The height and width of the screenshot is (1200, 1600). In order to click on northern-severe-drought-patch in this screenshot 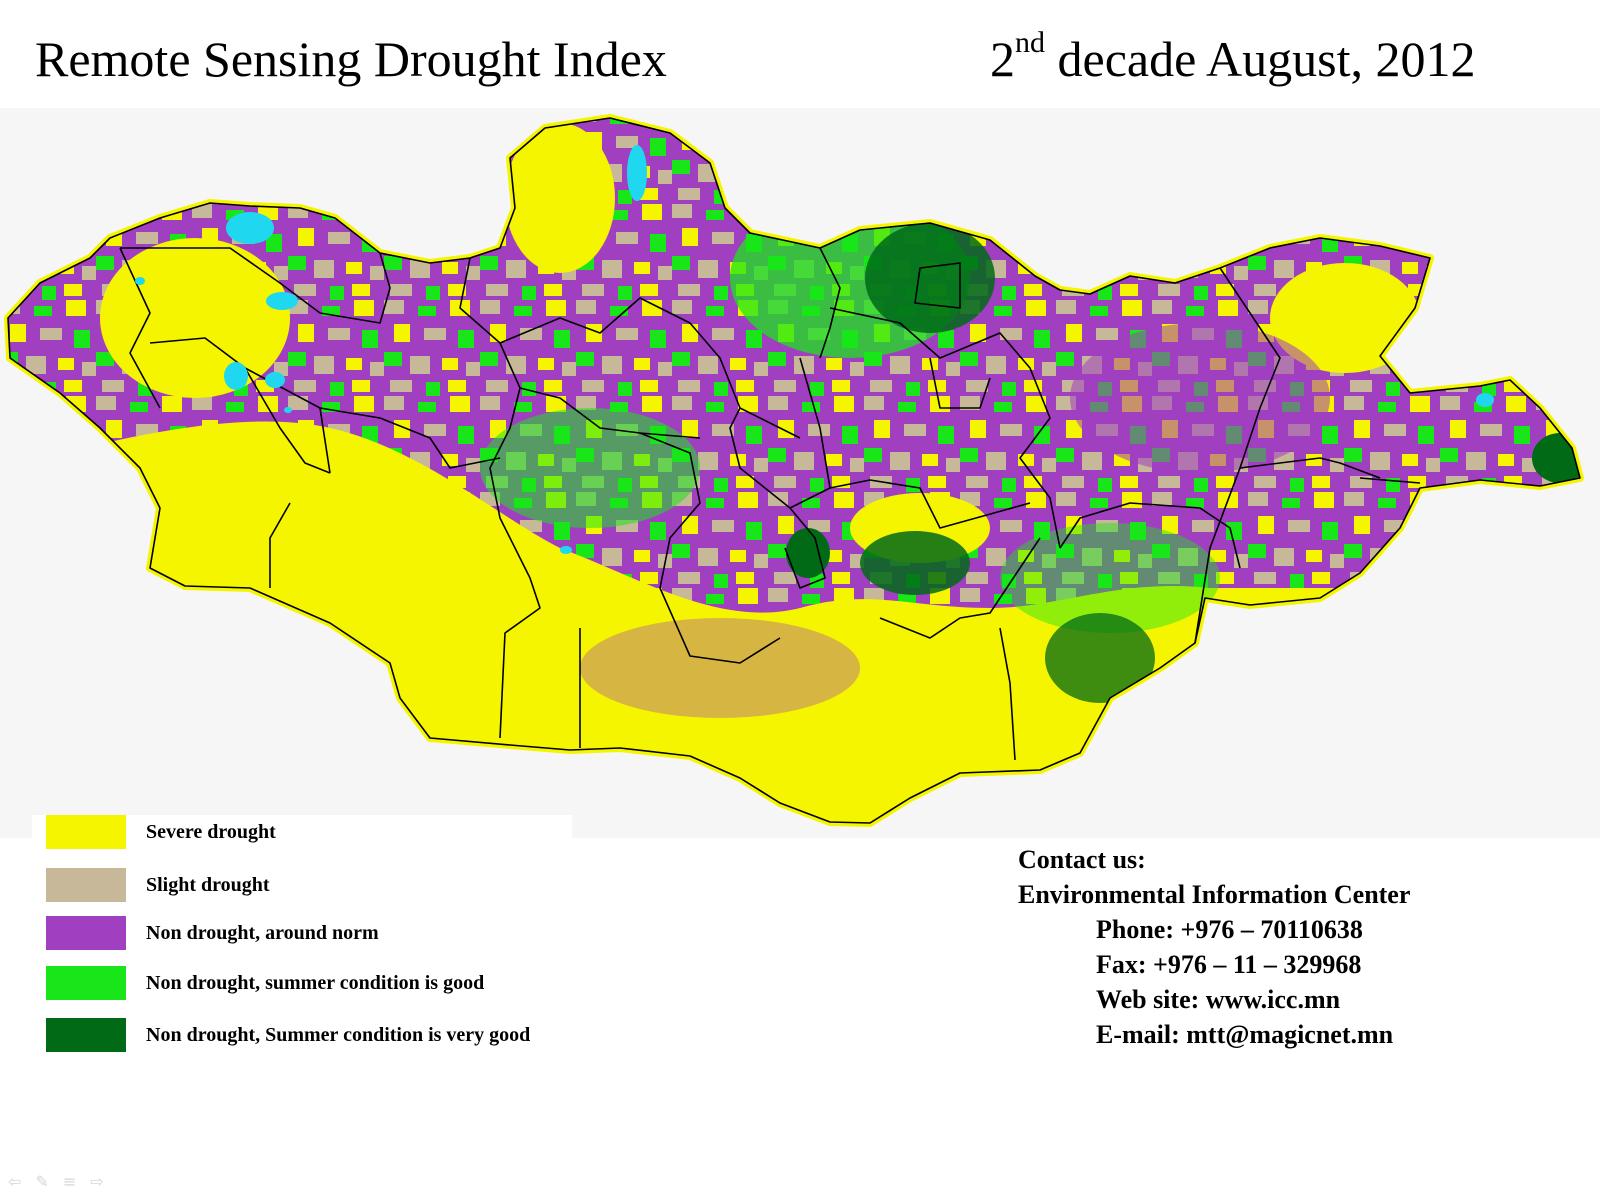, I will do `click(560, 198)`.